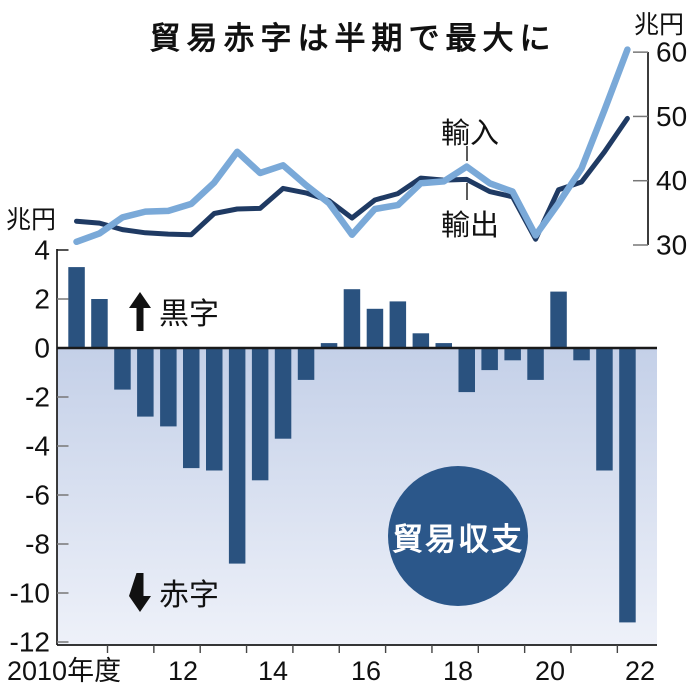  Describe the element at coordinates (671, 116) in the screenshot. I see `right-axis-label: 50` at that location.